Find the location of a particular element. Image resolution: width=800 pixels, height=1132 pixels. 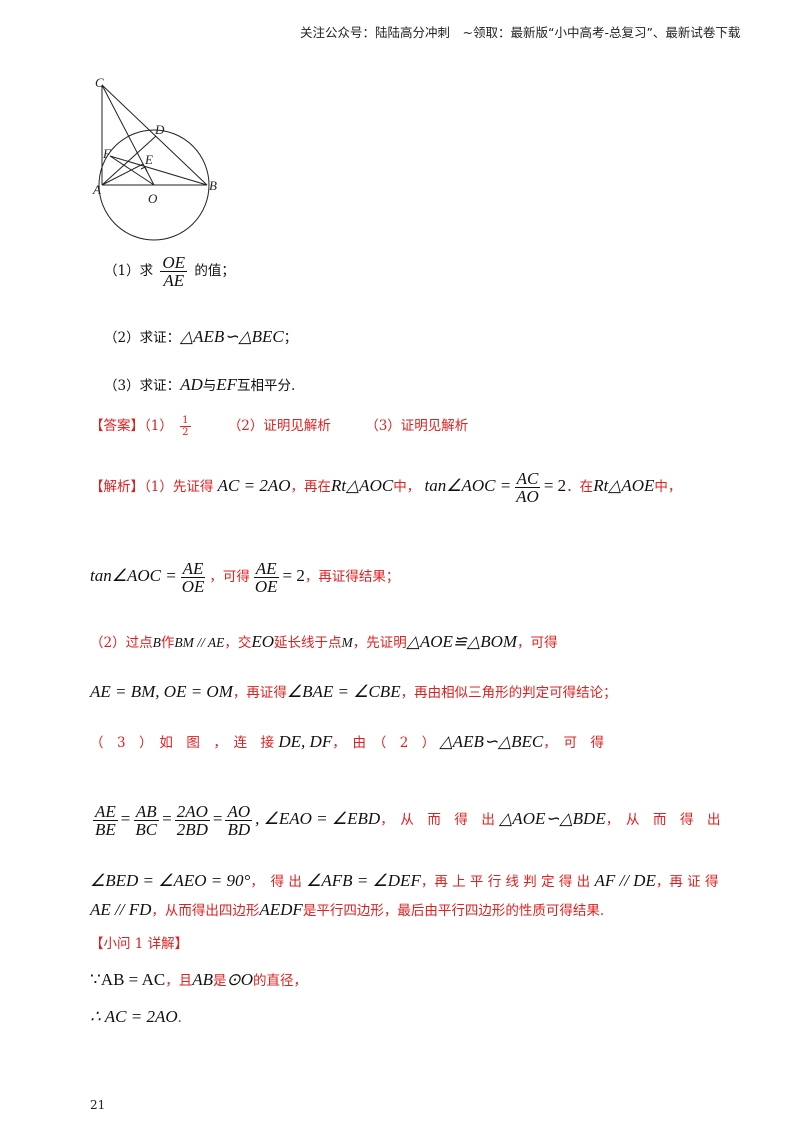

label-a: A is located at coordinates (96, 189).